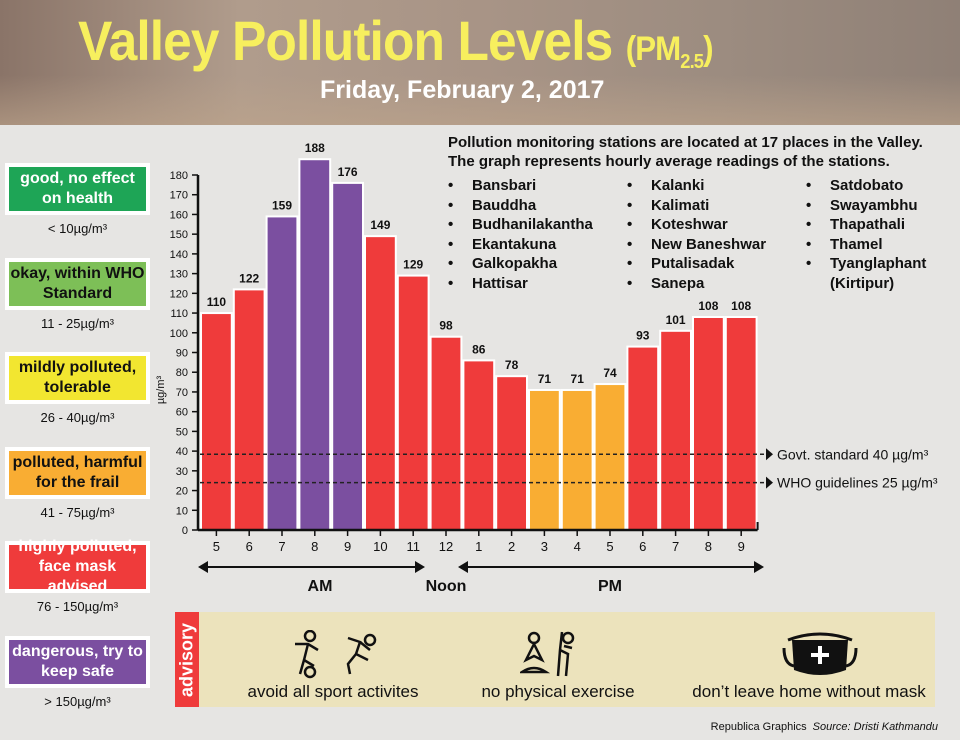 The image size is (960, 740). I want to click on station-item: Thapathali, so click(866, 225).